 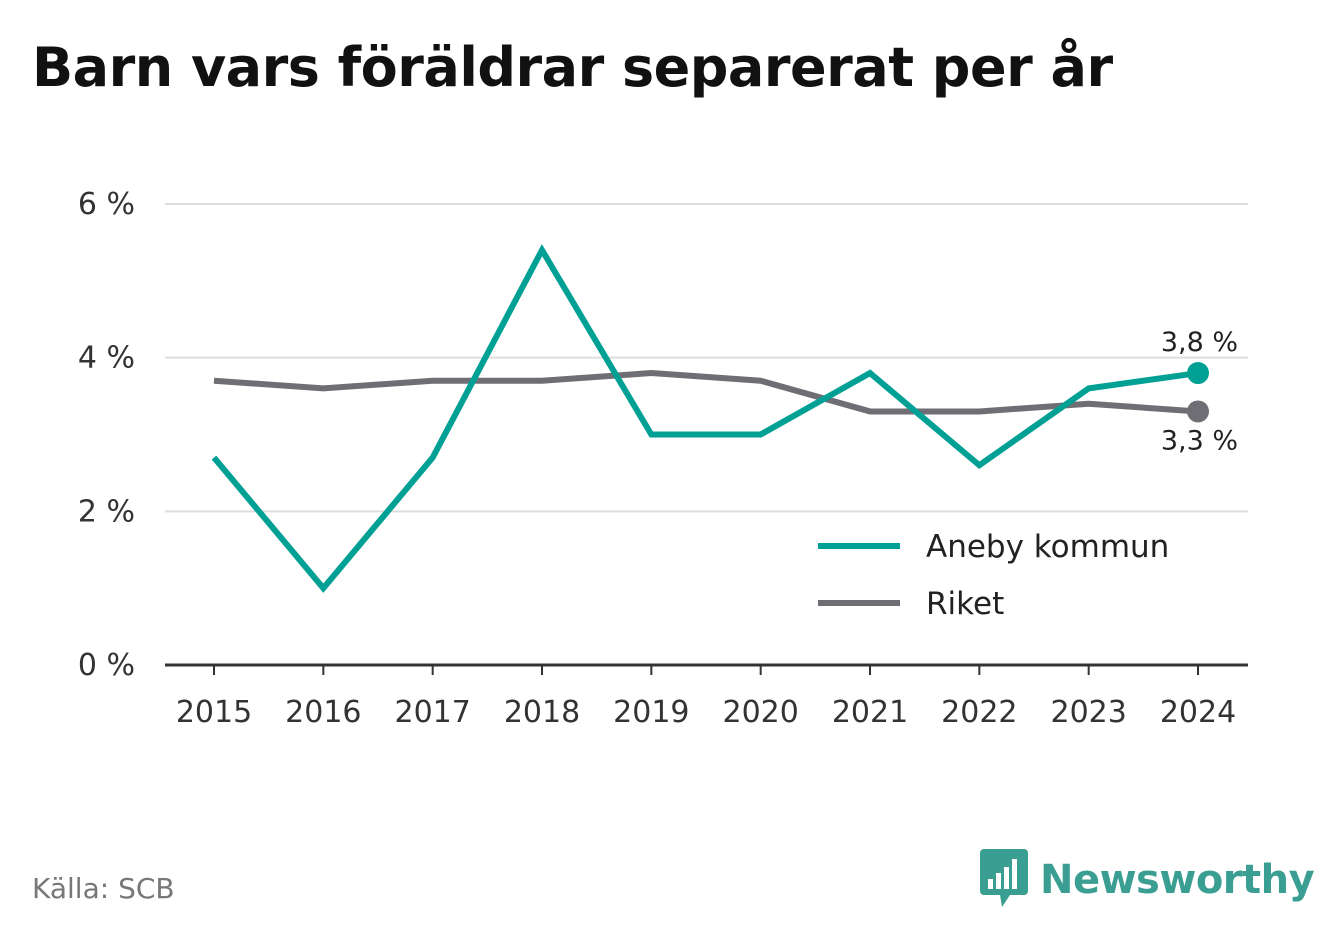 I want to click on source-note: Källa: SCB, so click(x=103, y=888).